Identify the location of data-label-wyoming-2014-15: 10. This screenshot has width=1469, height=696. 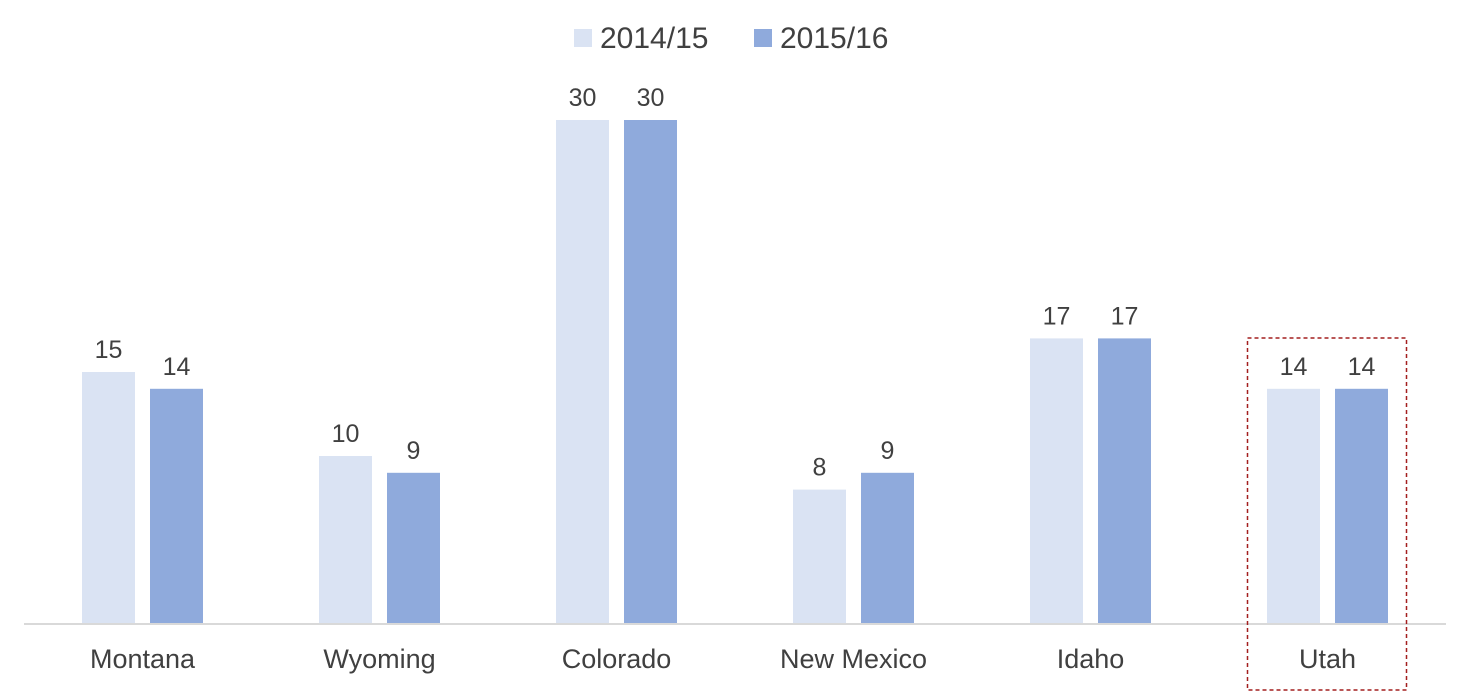
(346, 434).